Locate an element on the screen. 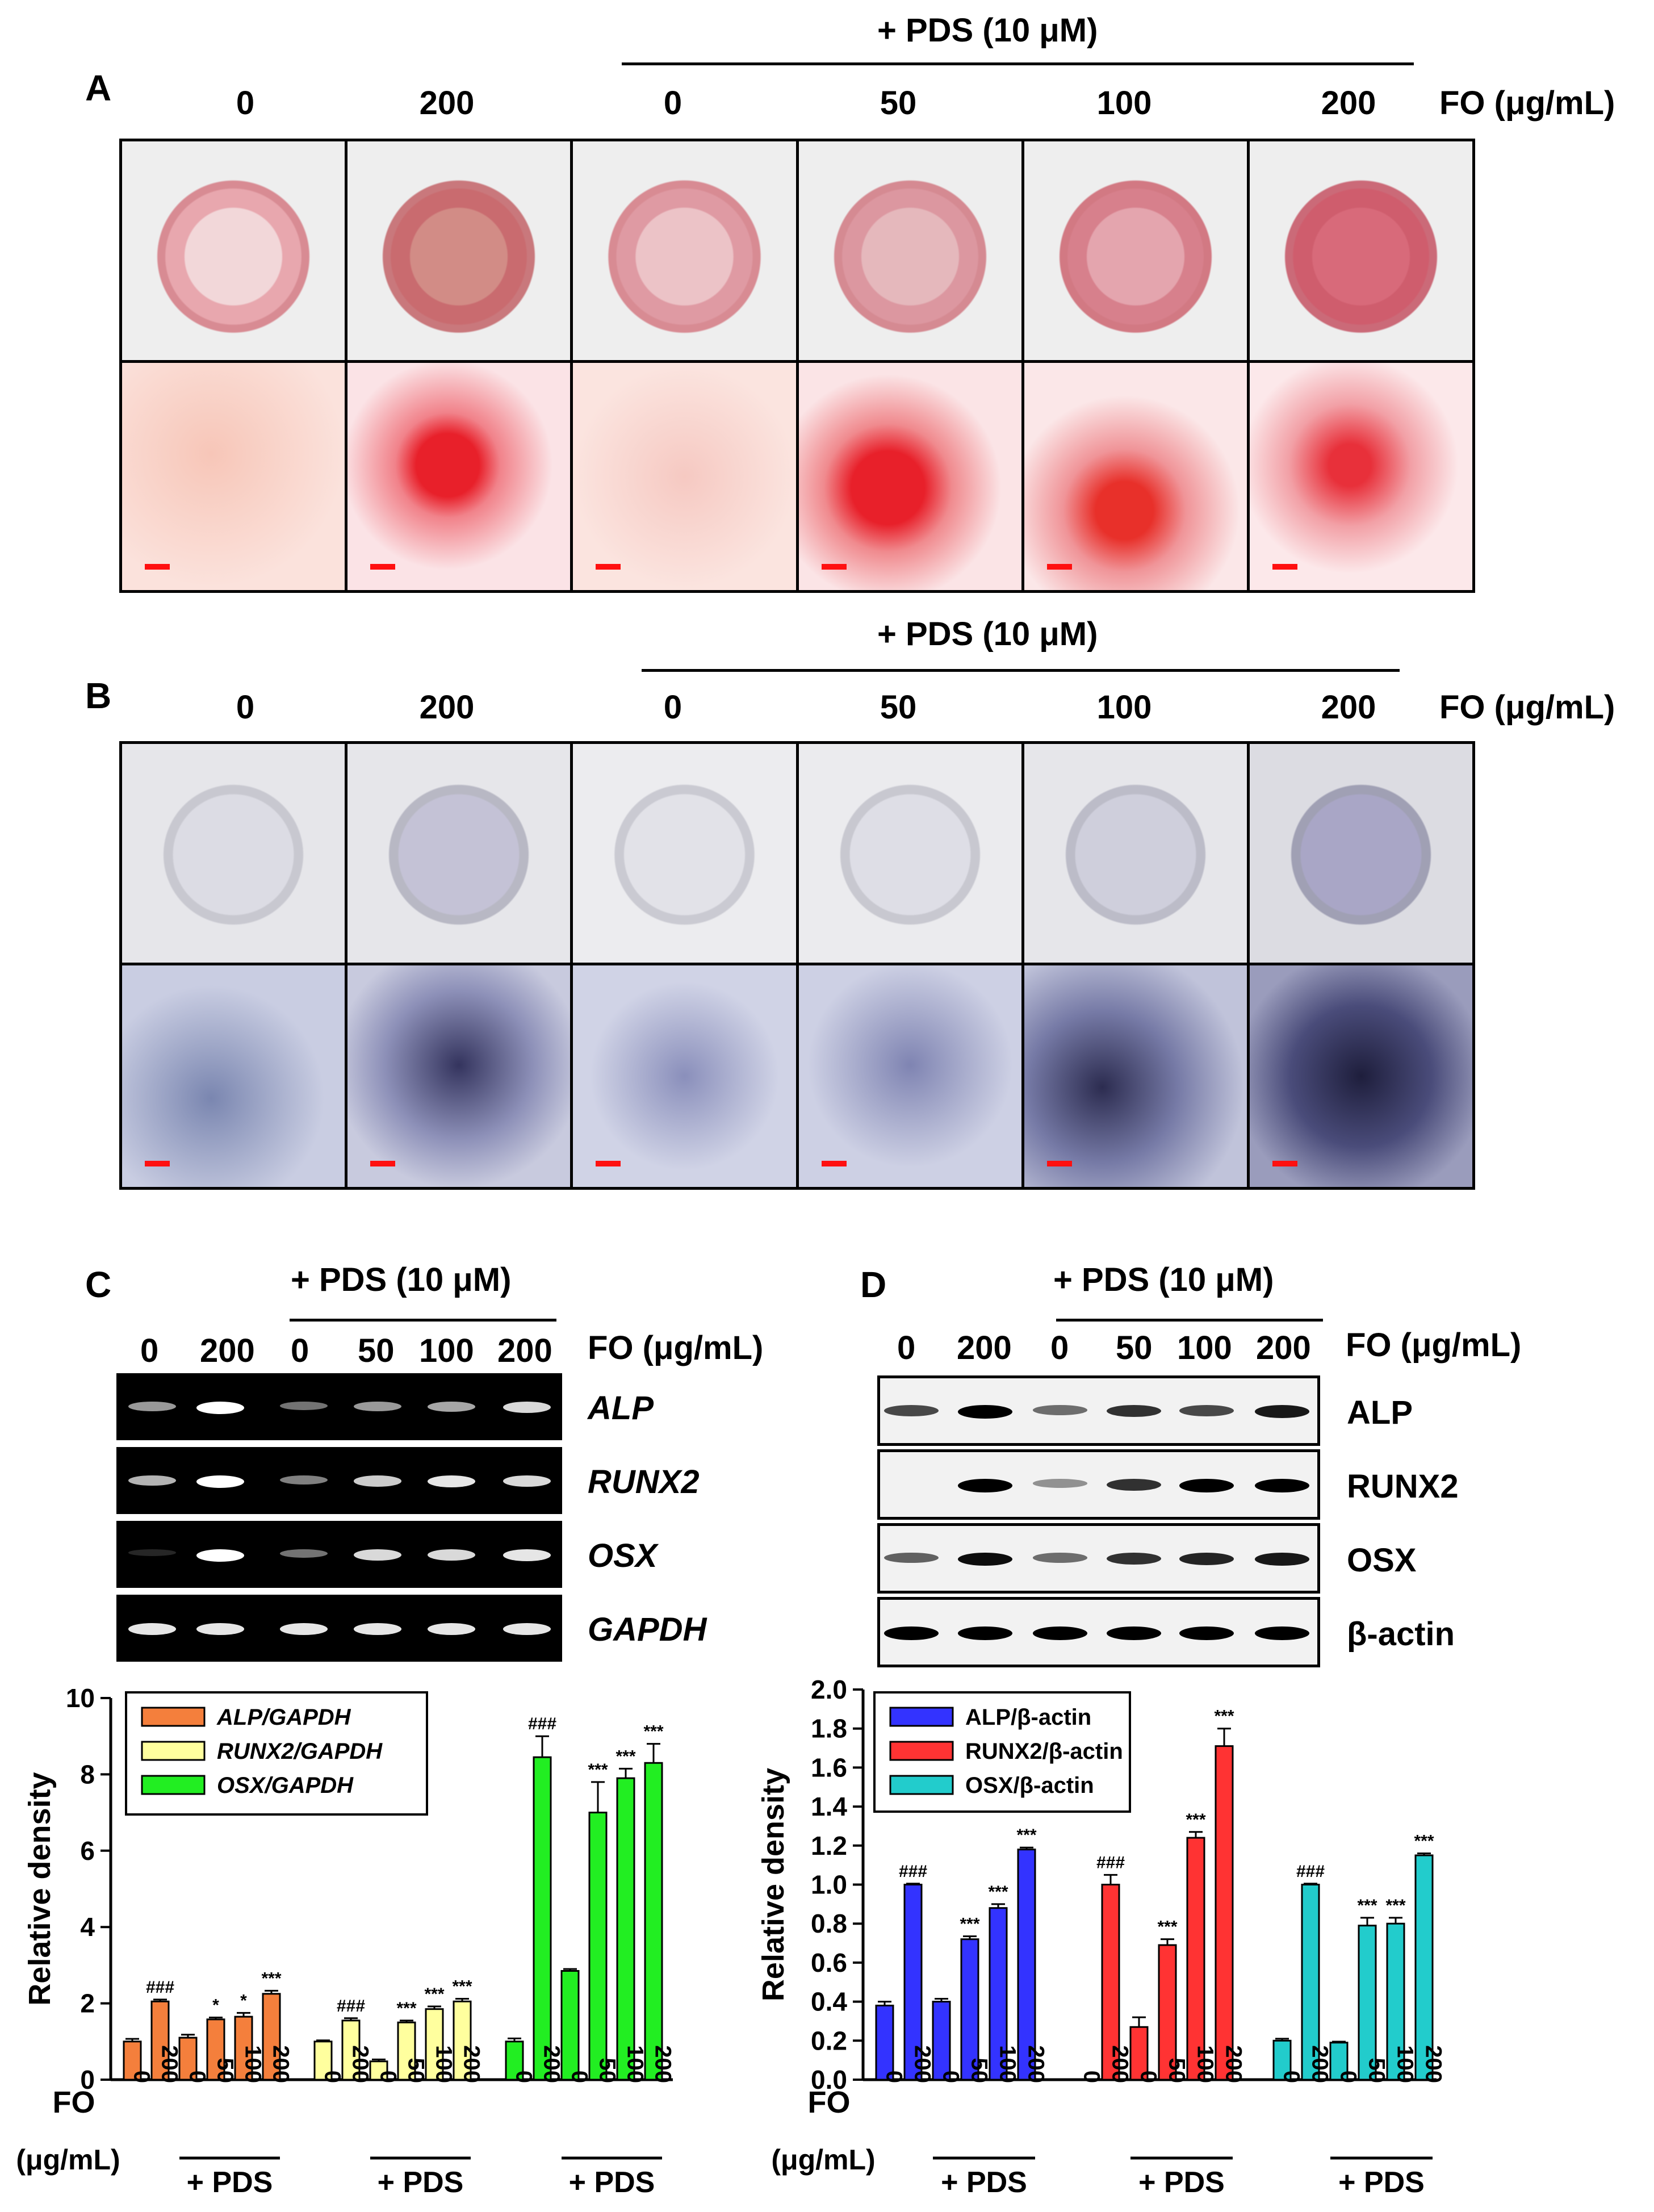 Image resolution: width=1654 pixels, height=2212 pixels. y-tick-label: 1.8 is located at coordinates (829, 1729).